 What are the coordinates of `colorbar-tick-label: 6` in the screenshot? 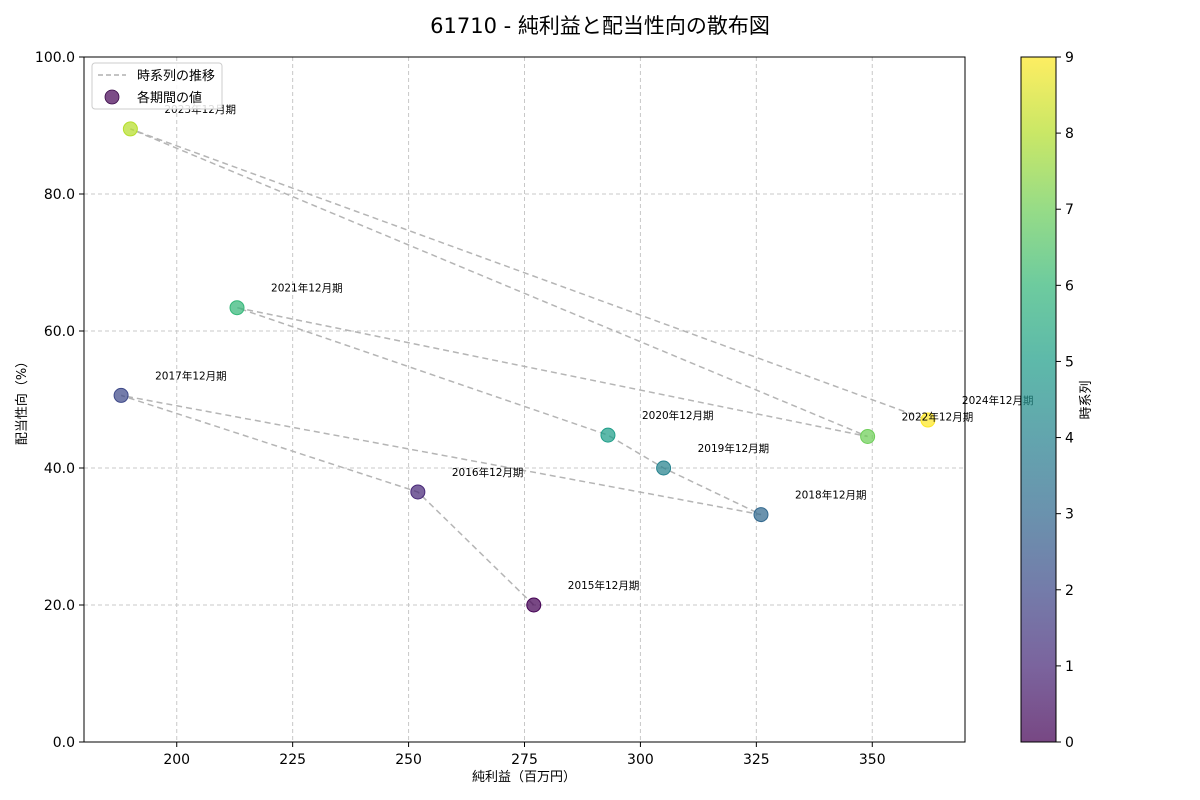 It's located at (1069, 286).